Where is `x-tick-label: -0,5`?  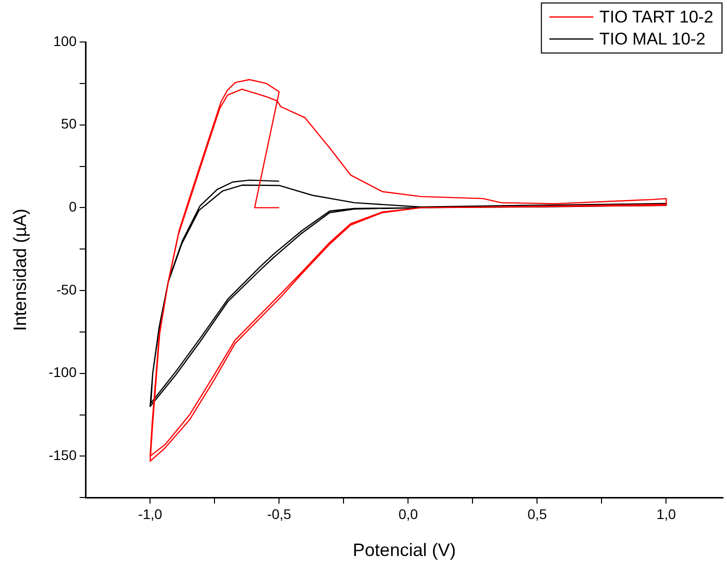 x-tick-label: -0,5 is located at coordinates (279, 514).